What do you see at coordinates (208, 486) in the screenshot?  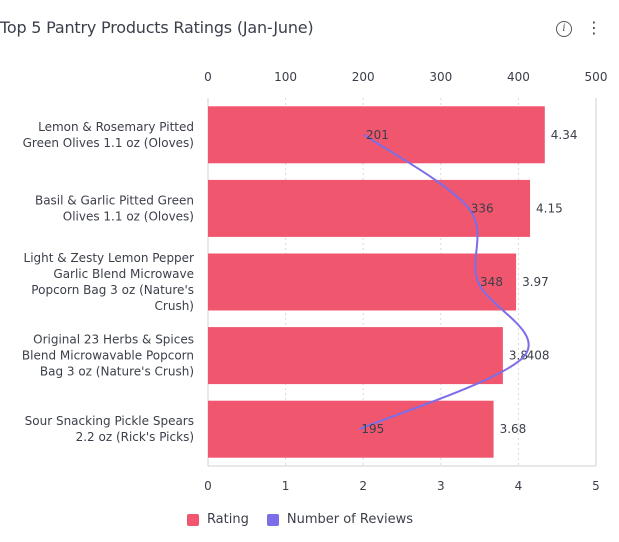 I see `bottom-tick-0: 0` at bounding box center [208, 486].